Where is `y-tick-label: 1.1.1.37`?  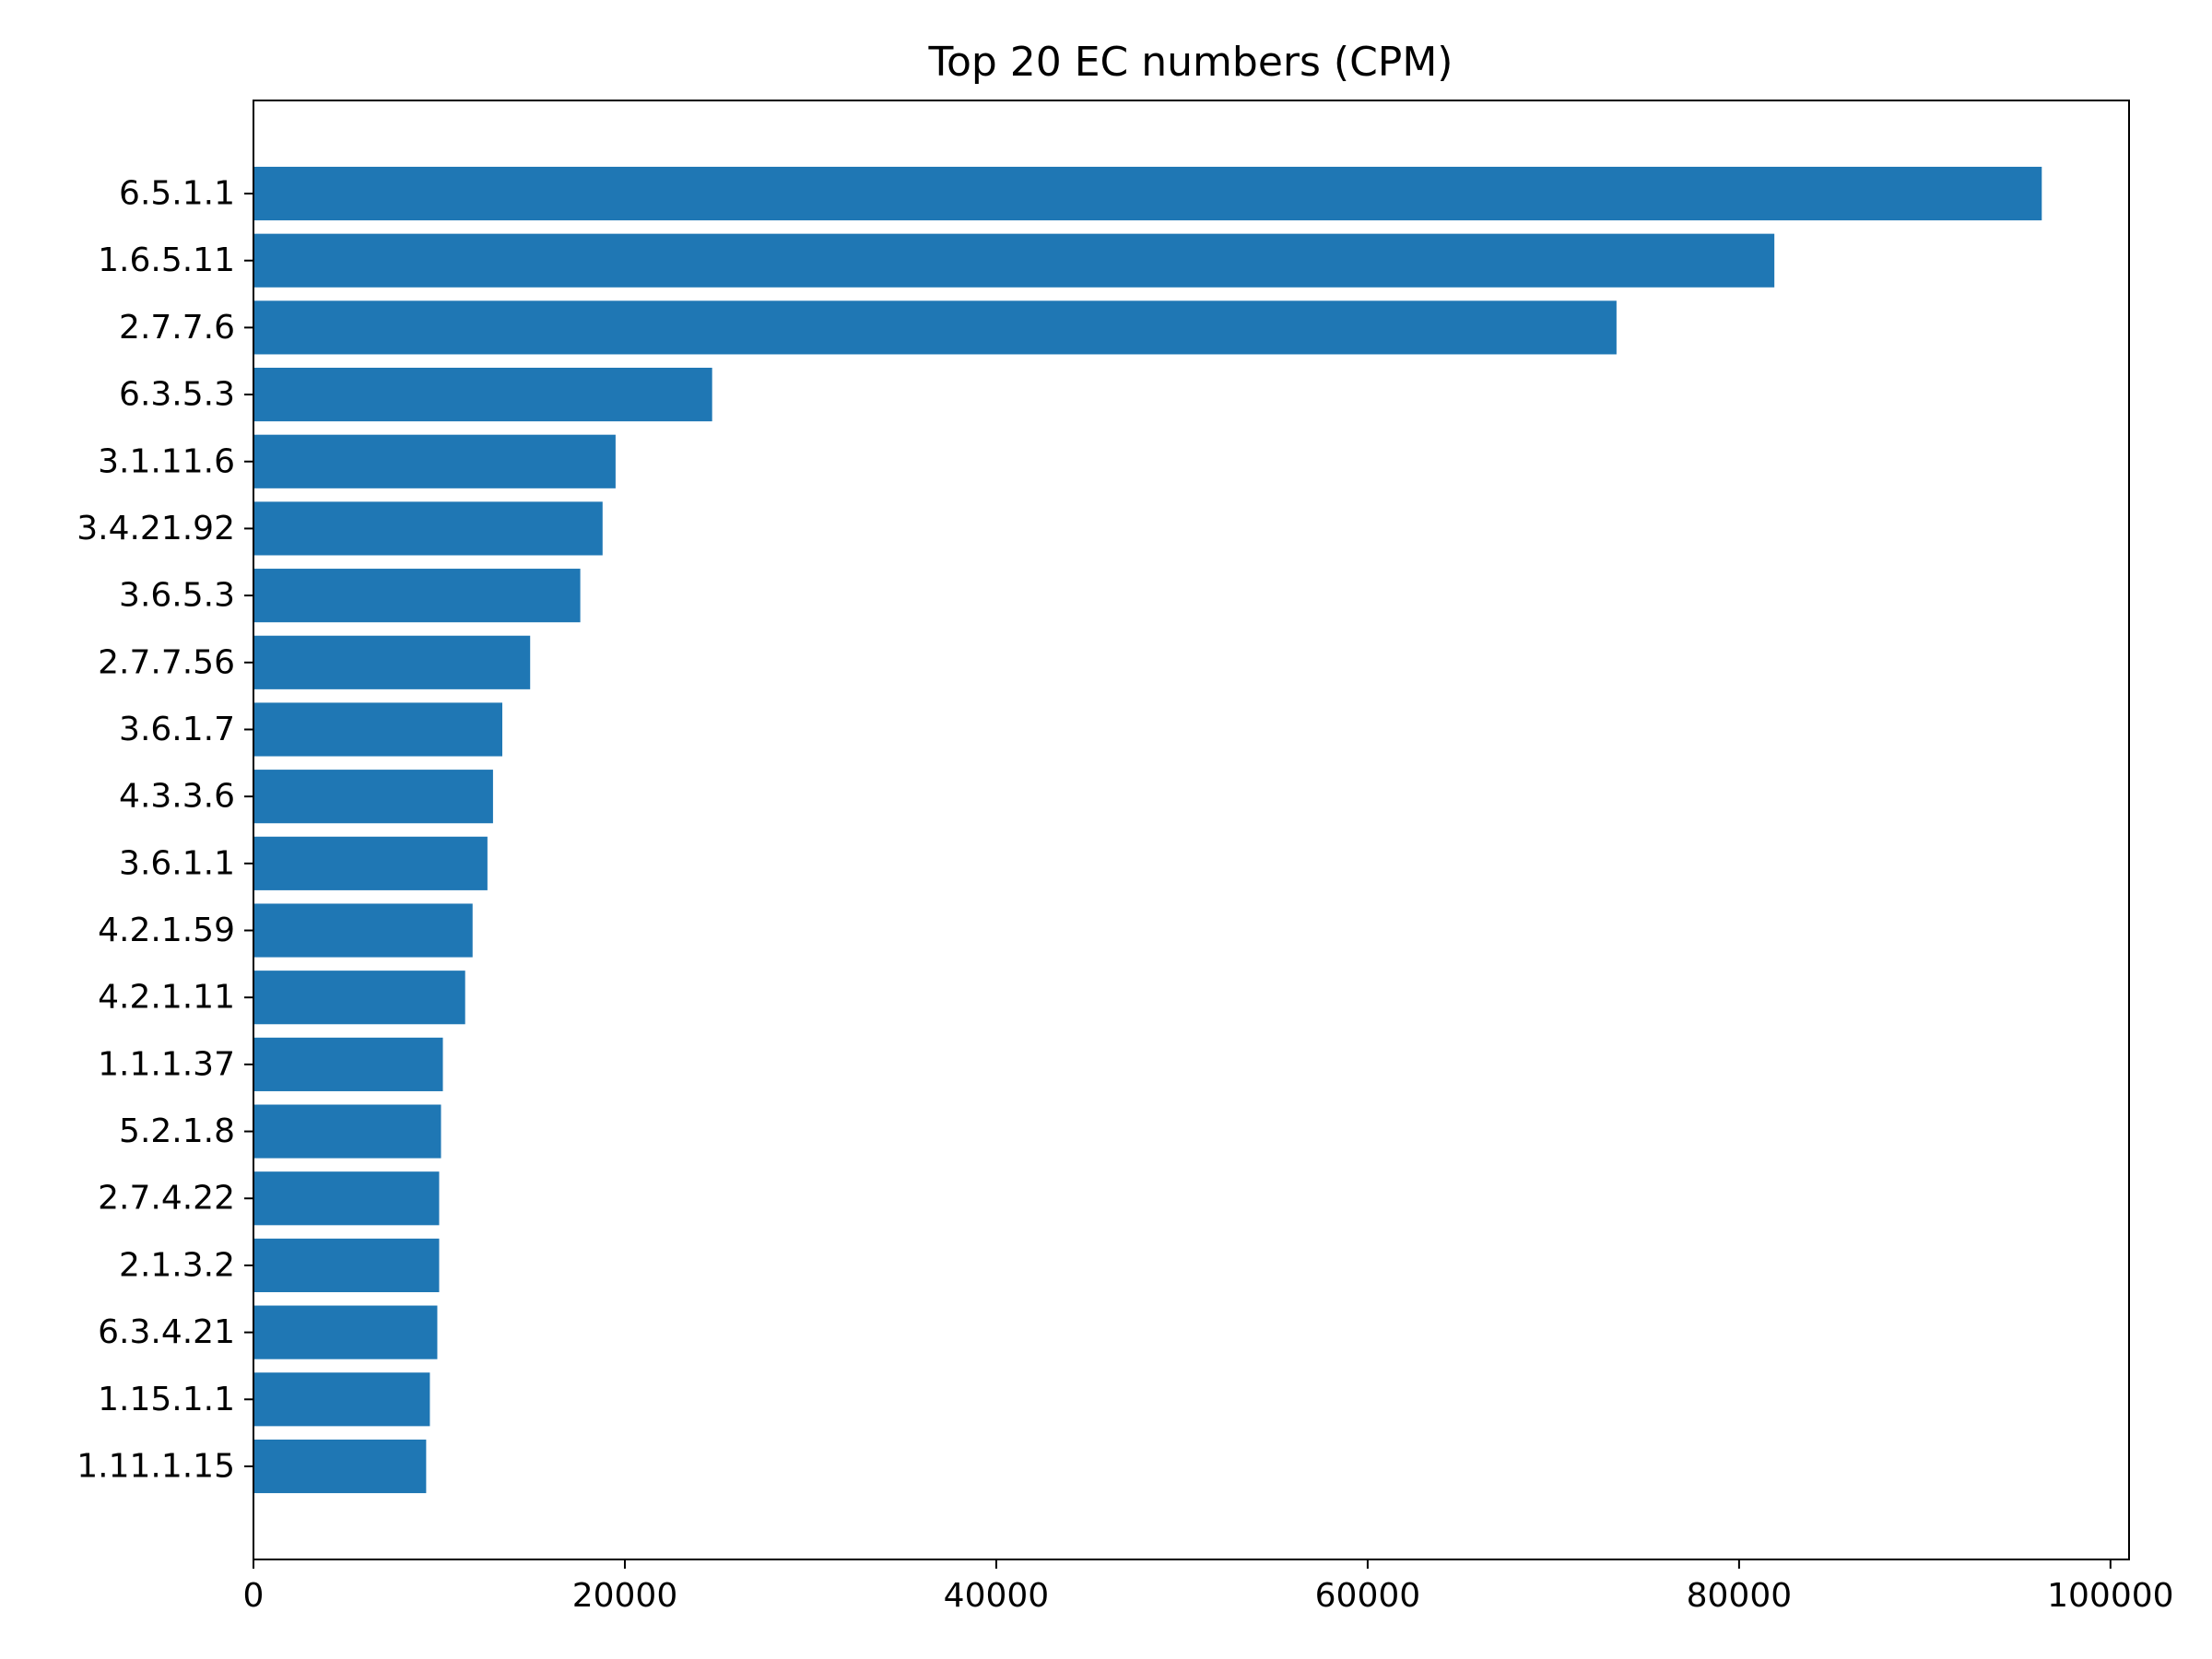
y-tick-label: 1.1.1.37 is located at coordinates (166, 1064).